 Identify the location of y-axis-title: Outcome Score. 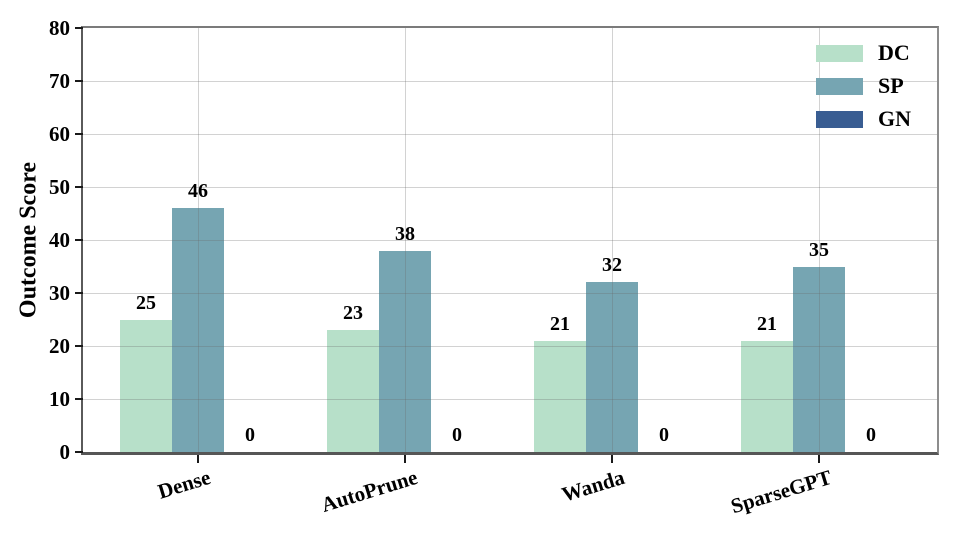
(28, 240).